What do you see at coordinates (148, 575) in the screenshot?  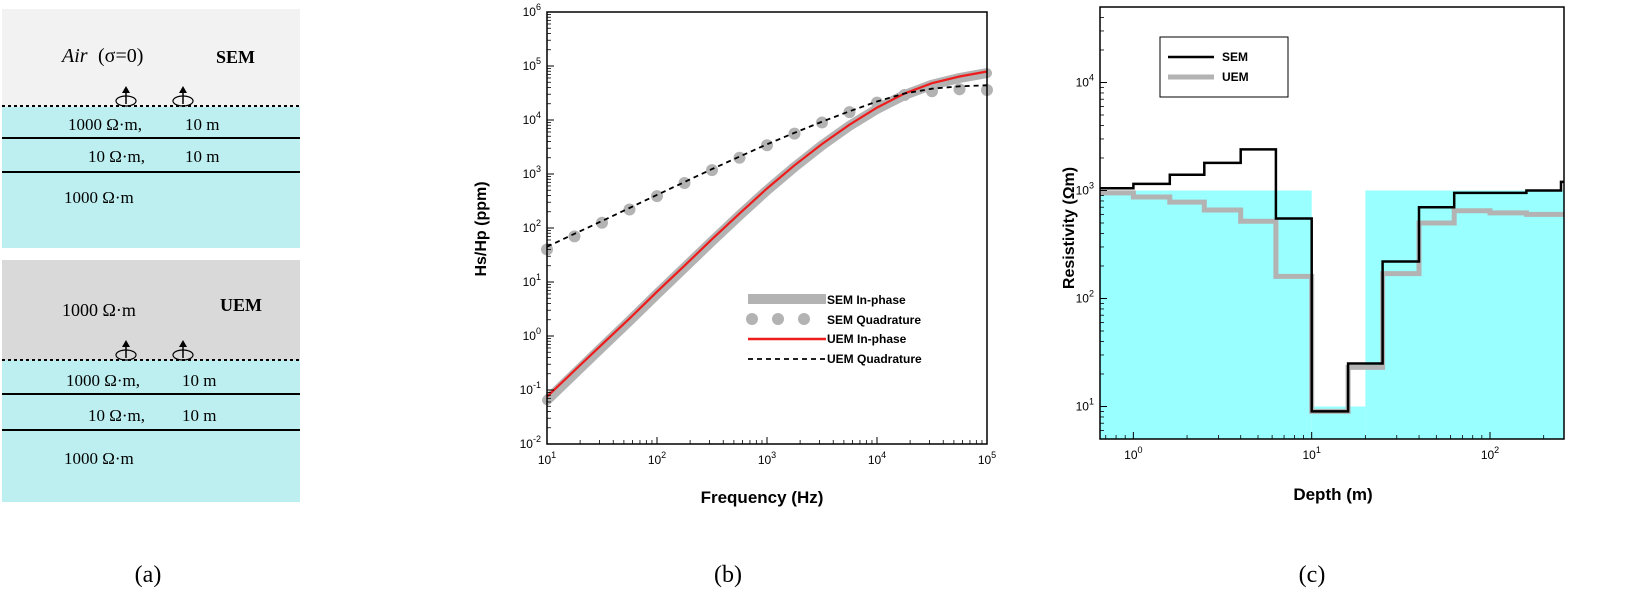 I see `panel-a-caption: (a)` at bounding box center [148, 575].